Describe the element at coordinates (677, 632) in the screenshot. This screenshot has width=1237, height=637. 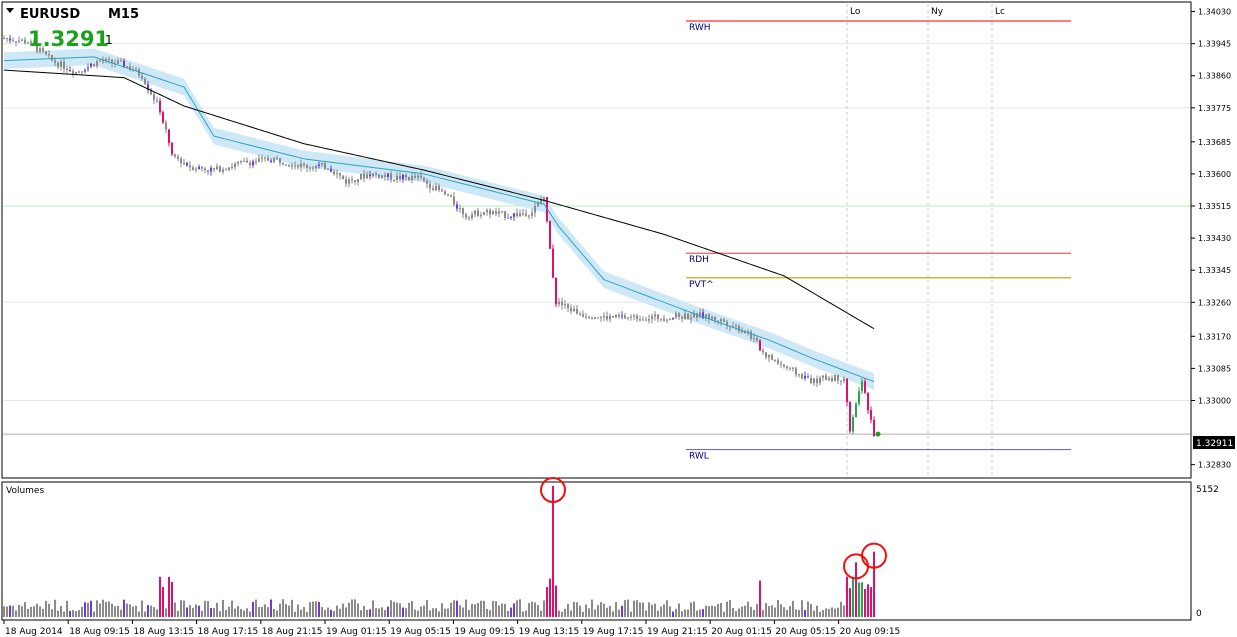
I see `time-tick-label: 19 Aug 21:15` at that location.